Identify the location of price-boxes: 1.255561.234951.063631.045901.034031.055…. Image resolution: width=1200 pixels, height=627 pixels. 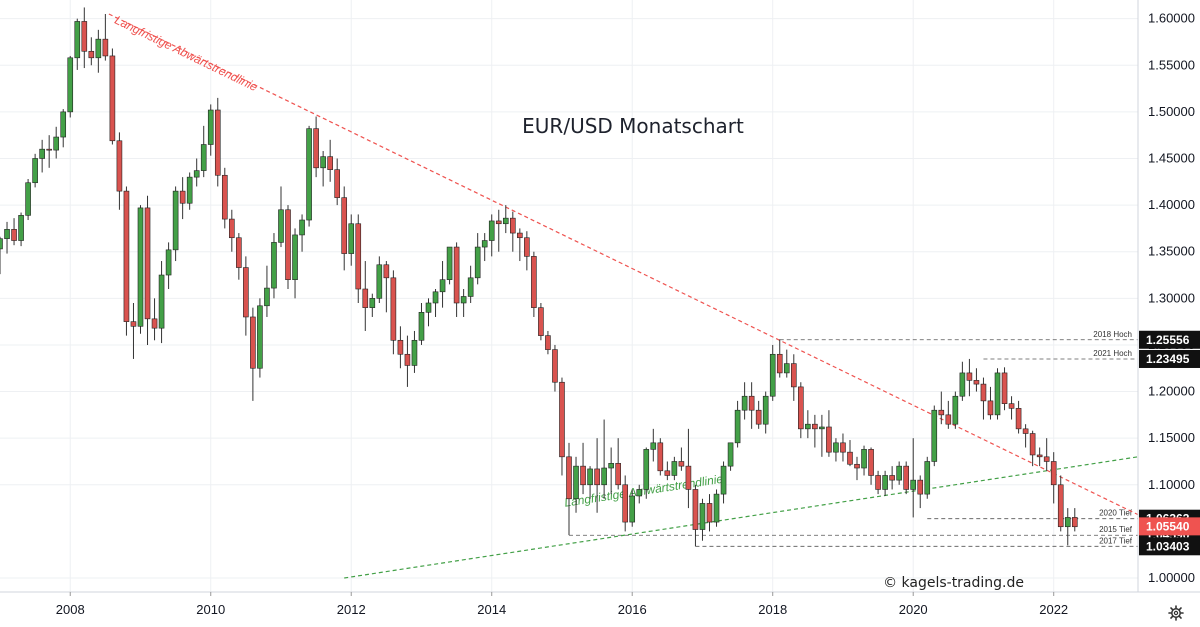
(1169, 443).